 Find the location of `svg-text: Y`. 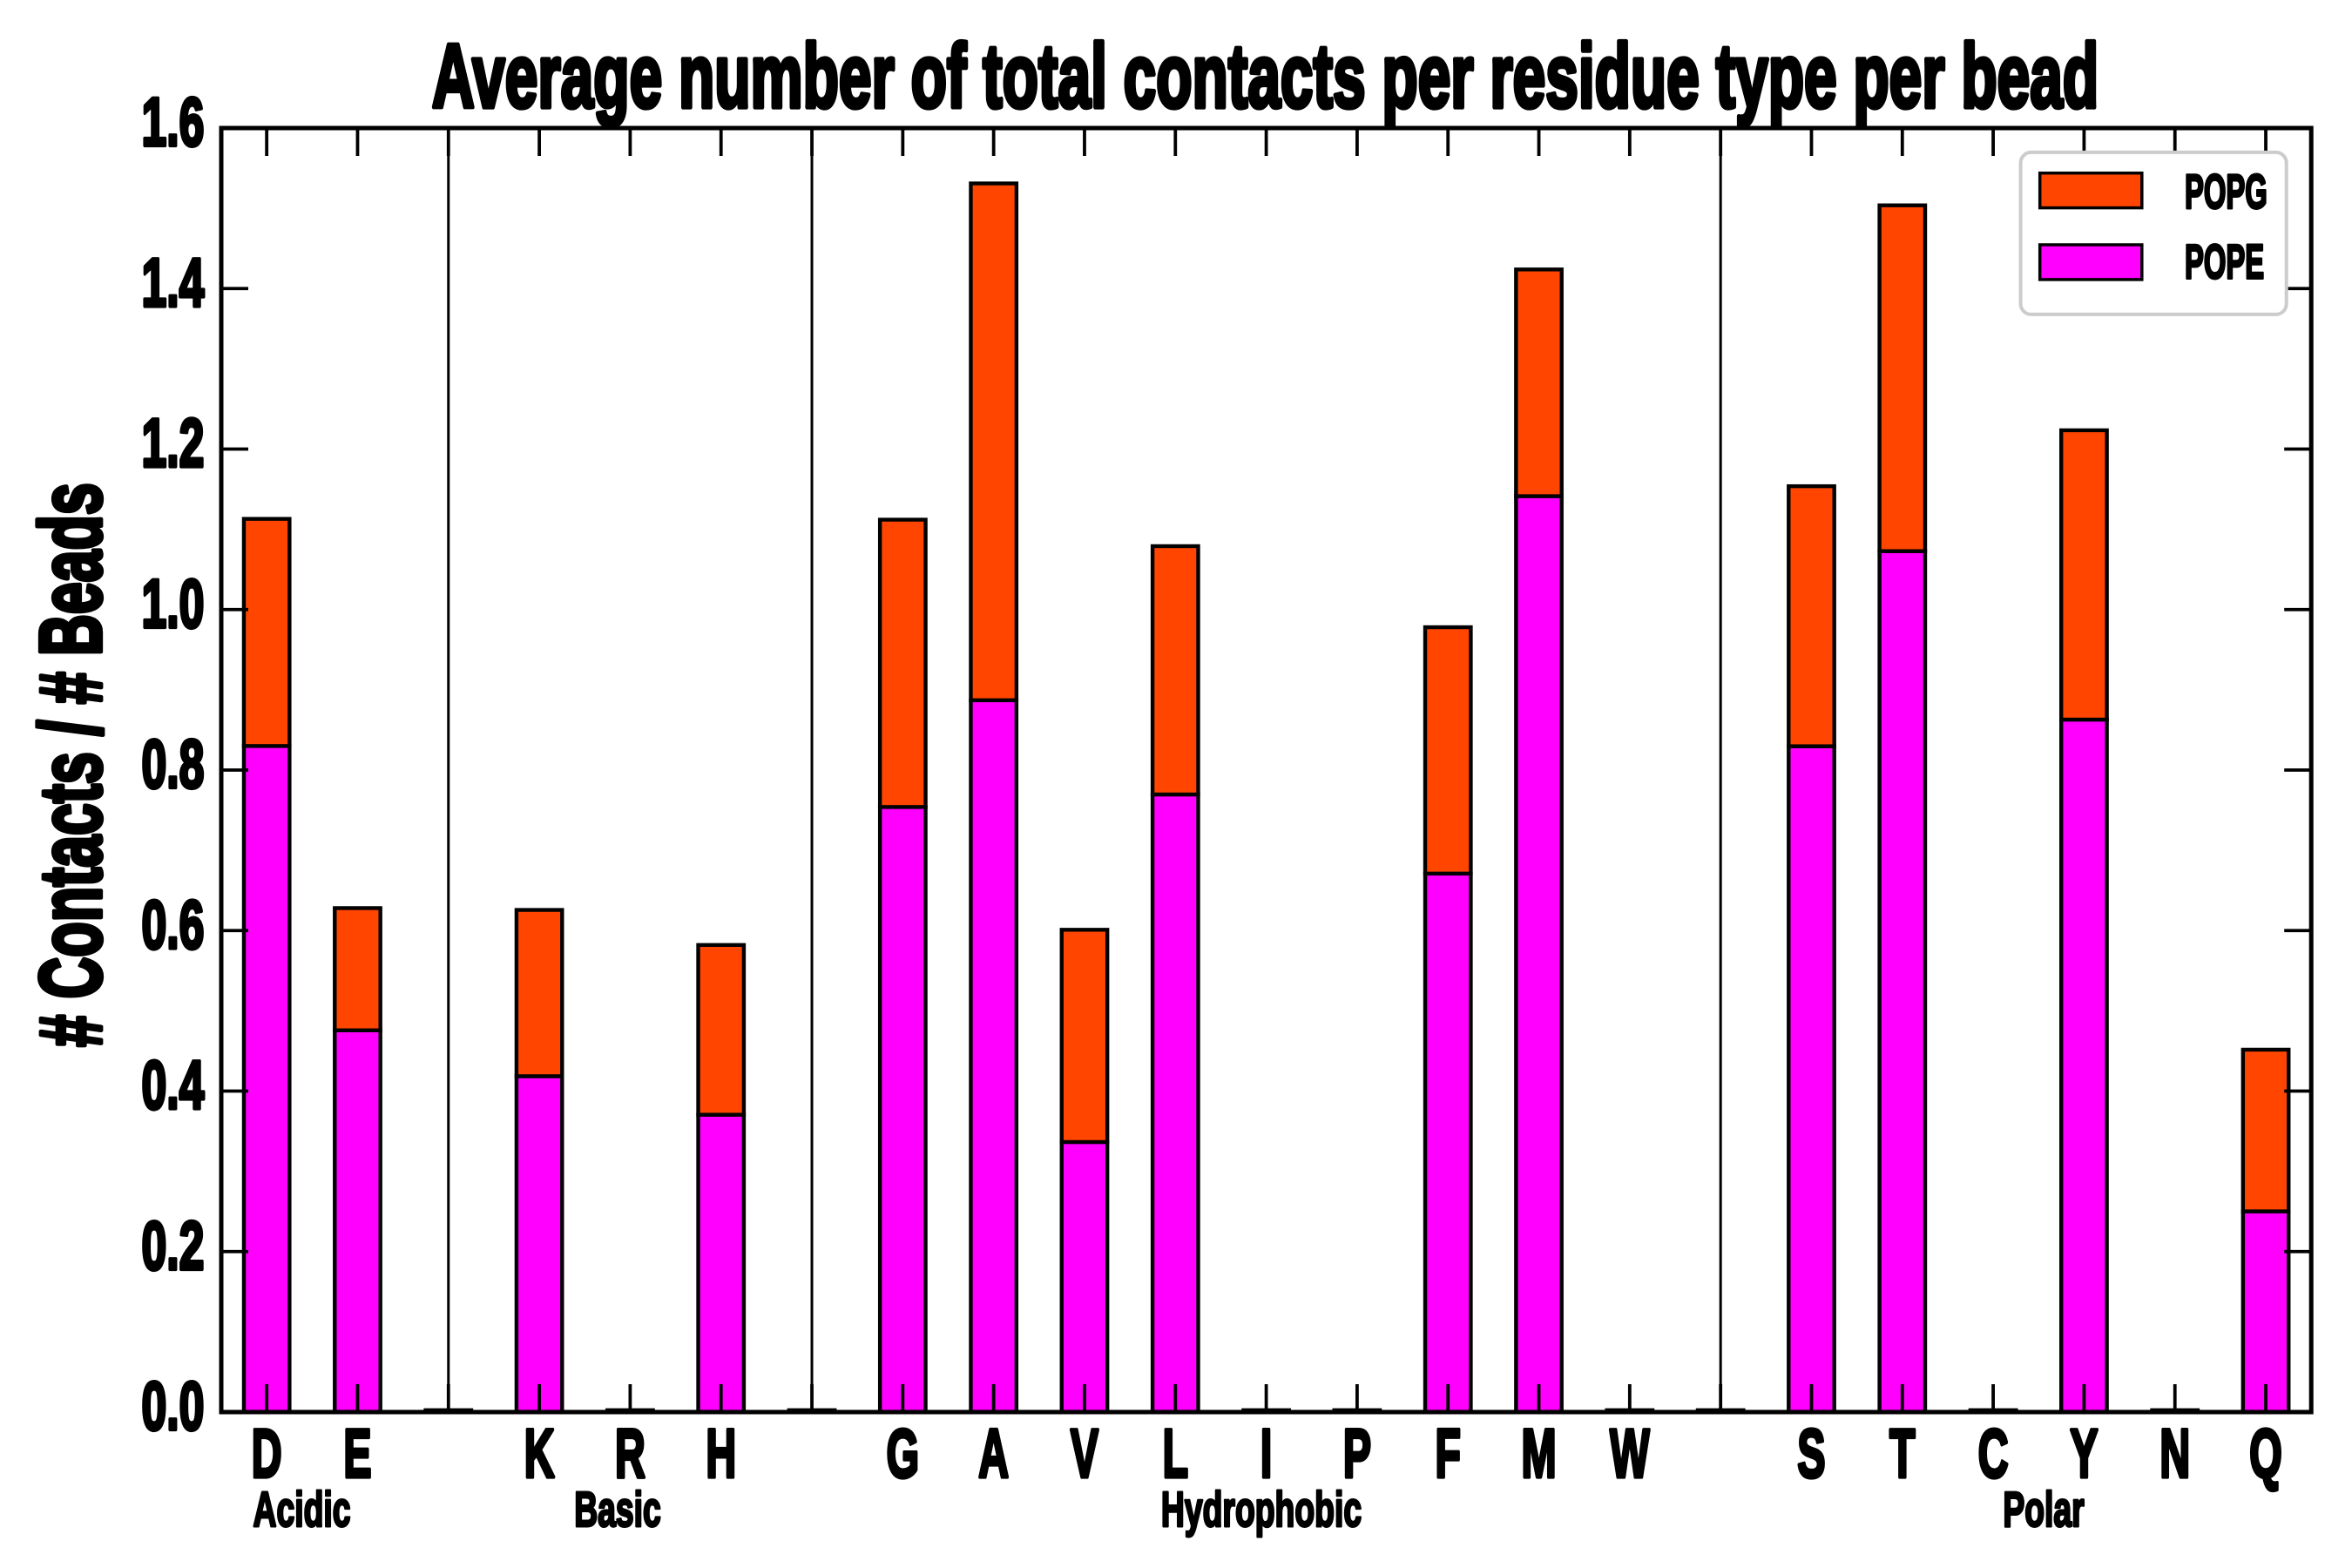

svg-text: Y is located at coordinates (2084, 1453).